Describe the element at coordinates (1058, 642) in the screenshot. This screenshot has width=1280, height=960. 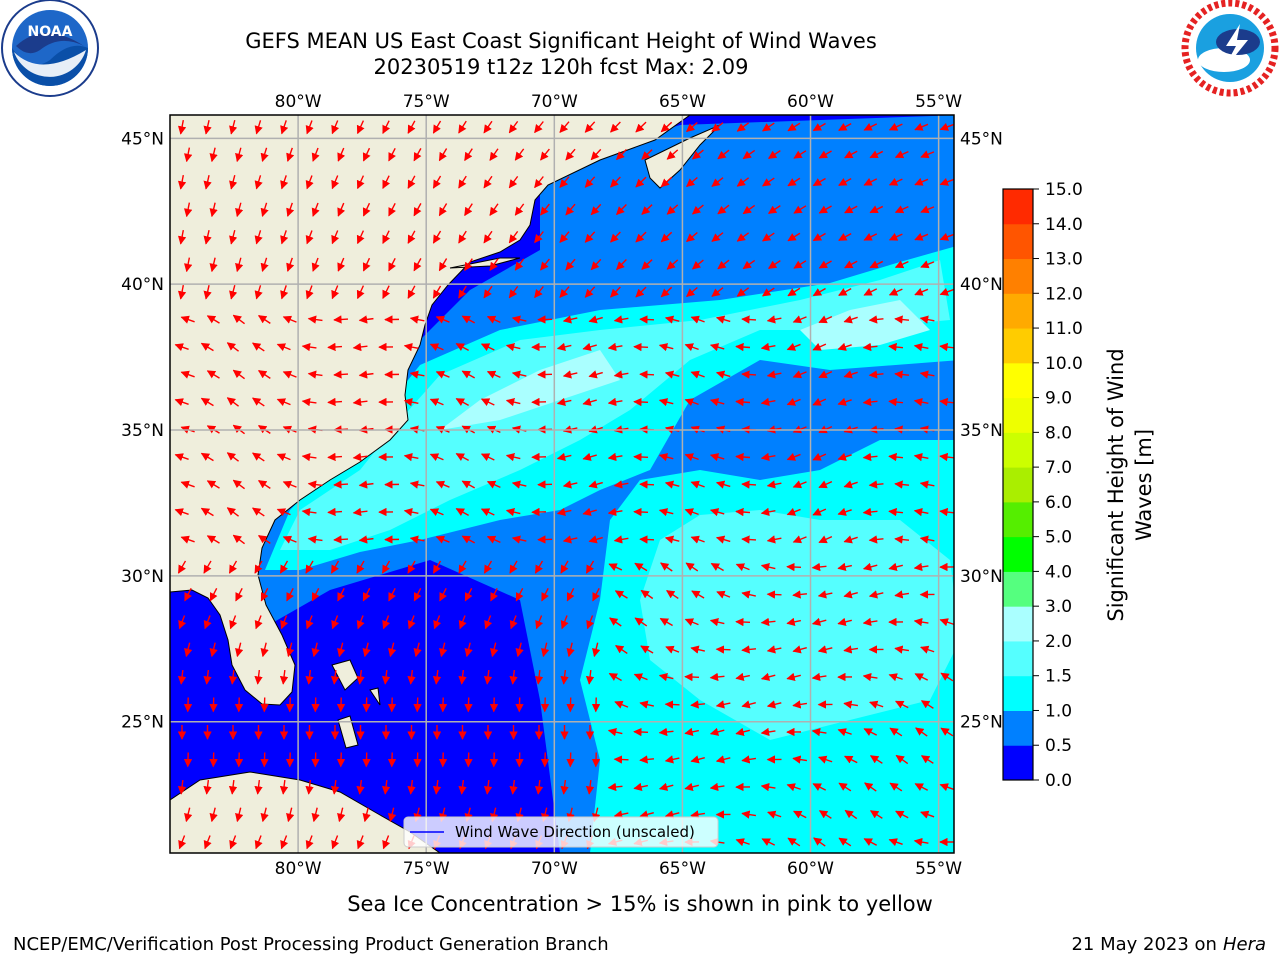
I see `colorbar-tick-label: 2.0` at that location.